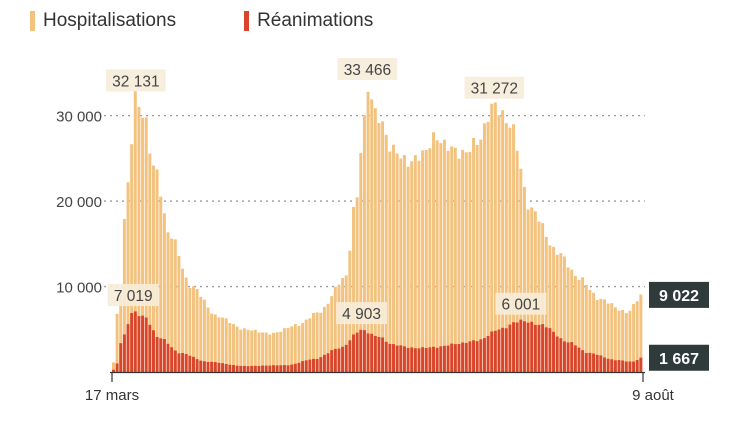  Describe the element at coordinates (32, 21) in the screenshot. I see `legend-swatch-hospitalisations` at that location.